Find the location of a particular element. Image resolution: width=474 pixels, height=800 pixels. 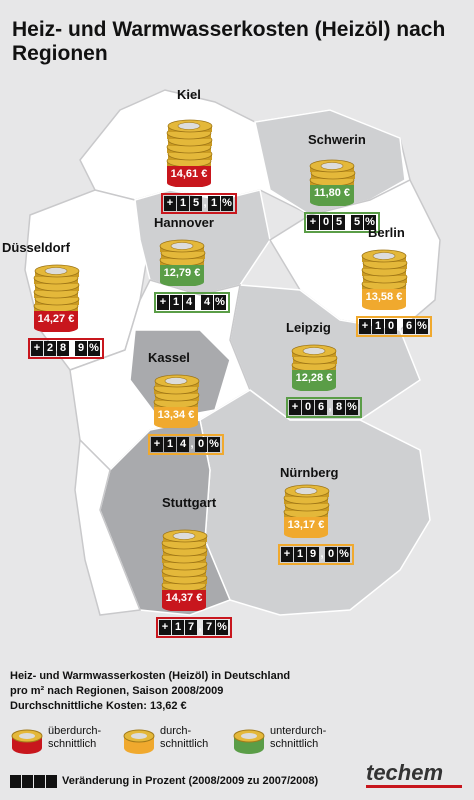

map-region-southwest is located at coordinates (108, 527).